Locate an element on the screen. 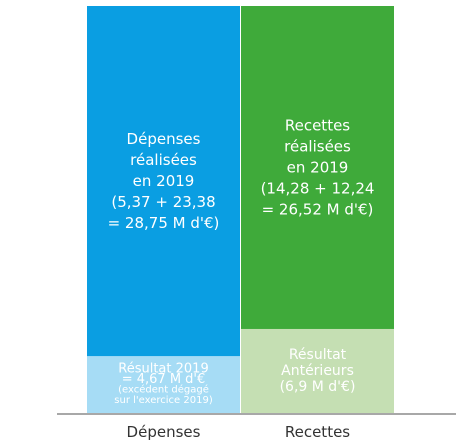  bar-complement-recettes is located at coordinates (317, 370).